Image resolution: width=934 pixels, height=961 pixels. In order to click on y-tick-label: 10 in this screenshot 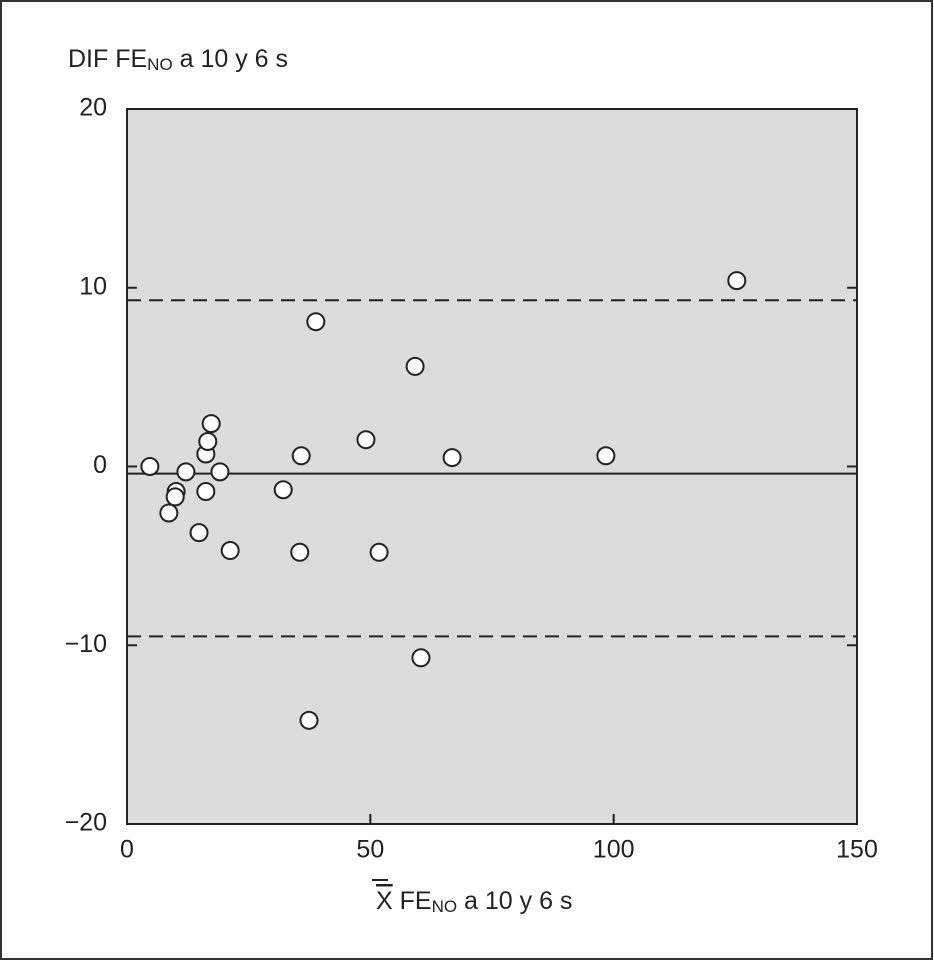, I will do `click(93, 286)`.